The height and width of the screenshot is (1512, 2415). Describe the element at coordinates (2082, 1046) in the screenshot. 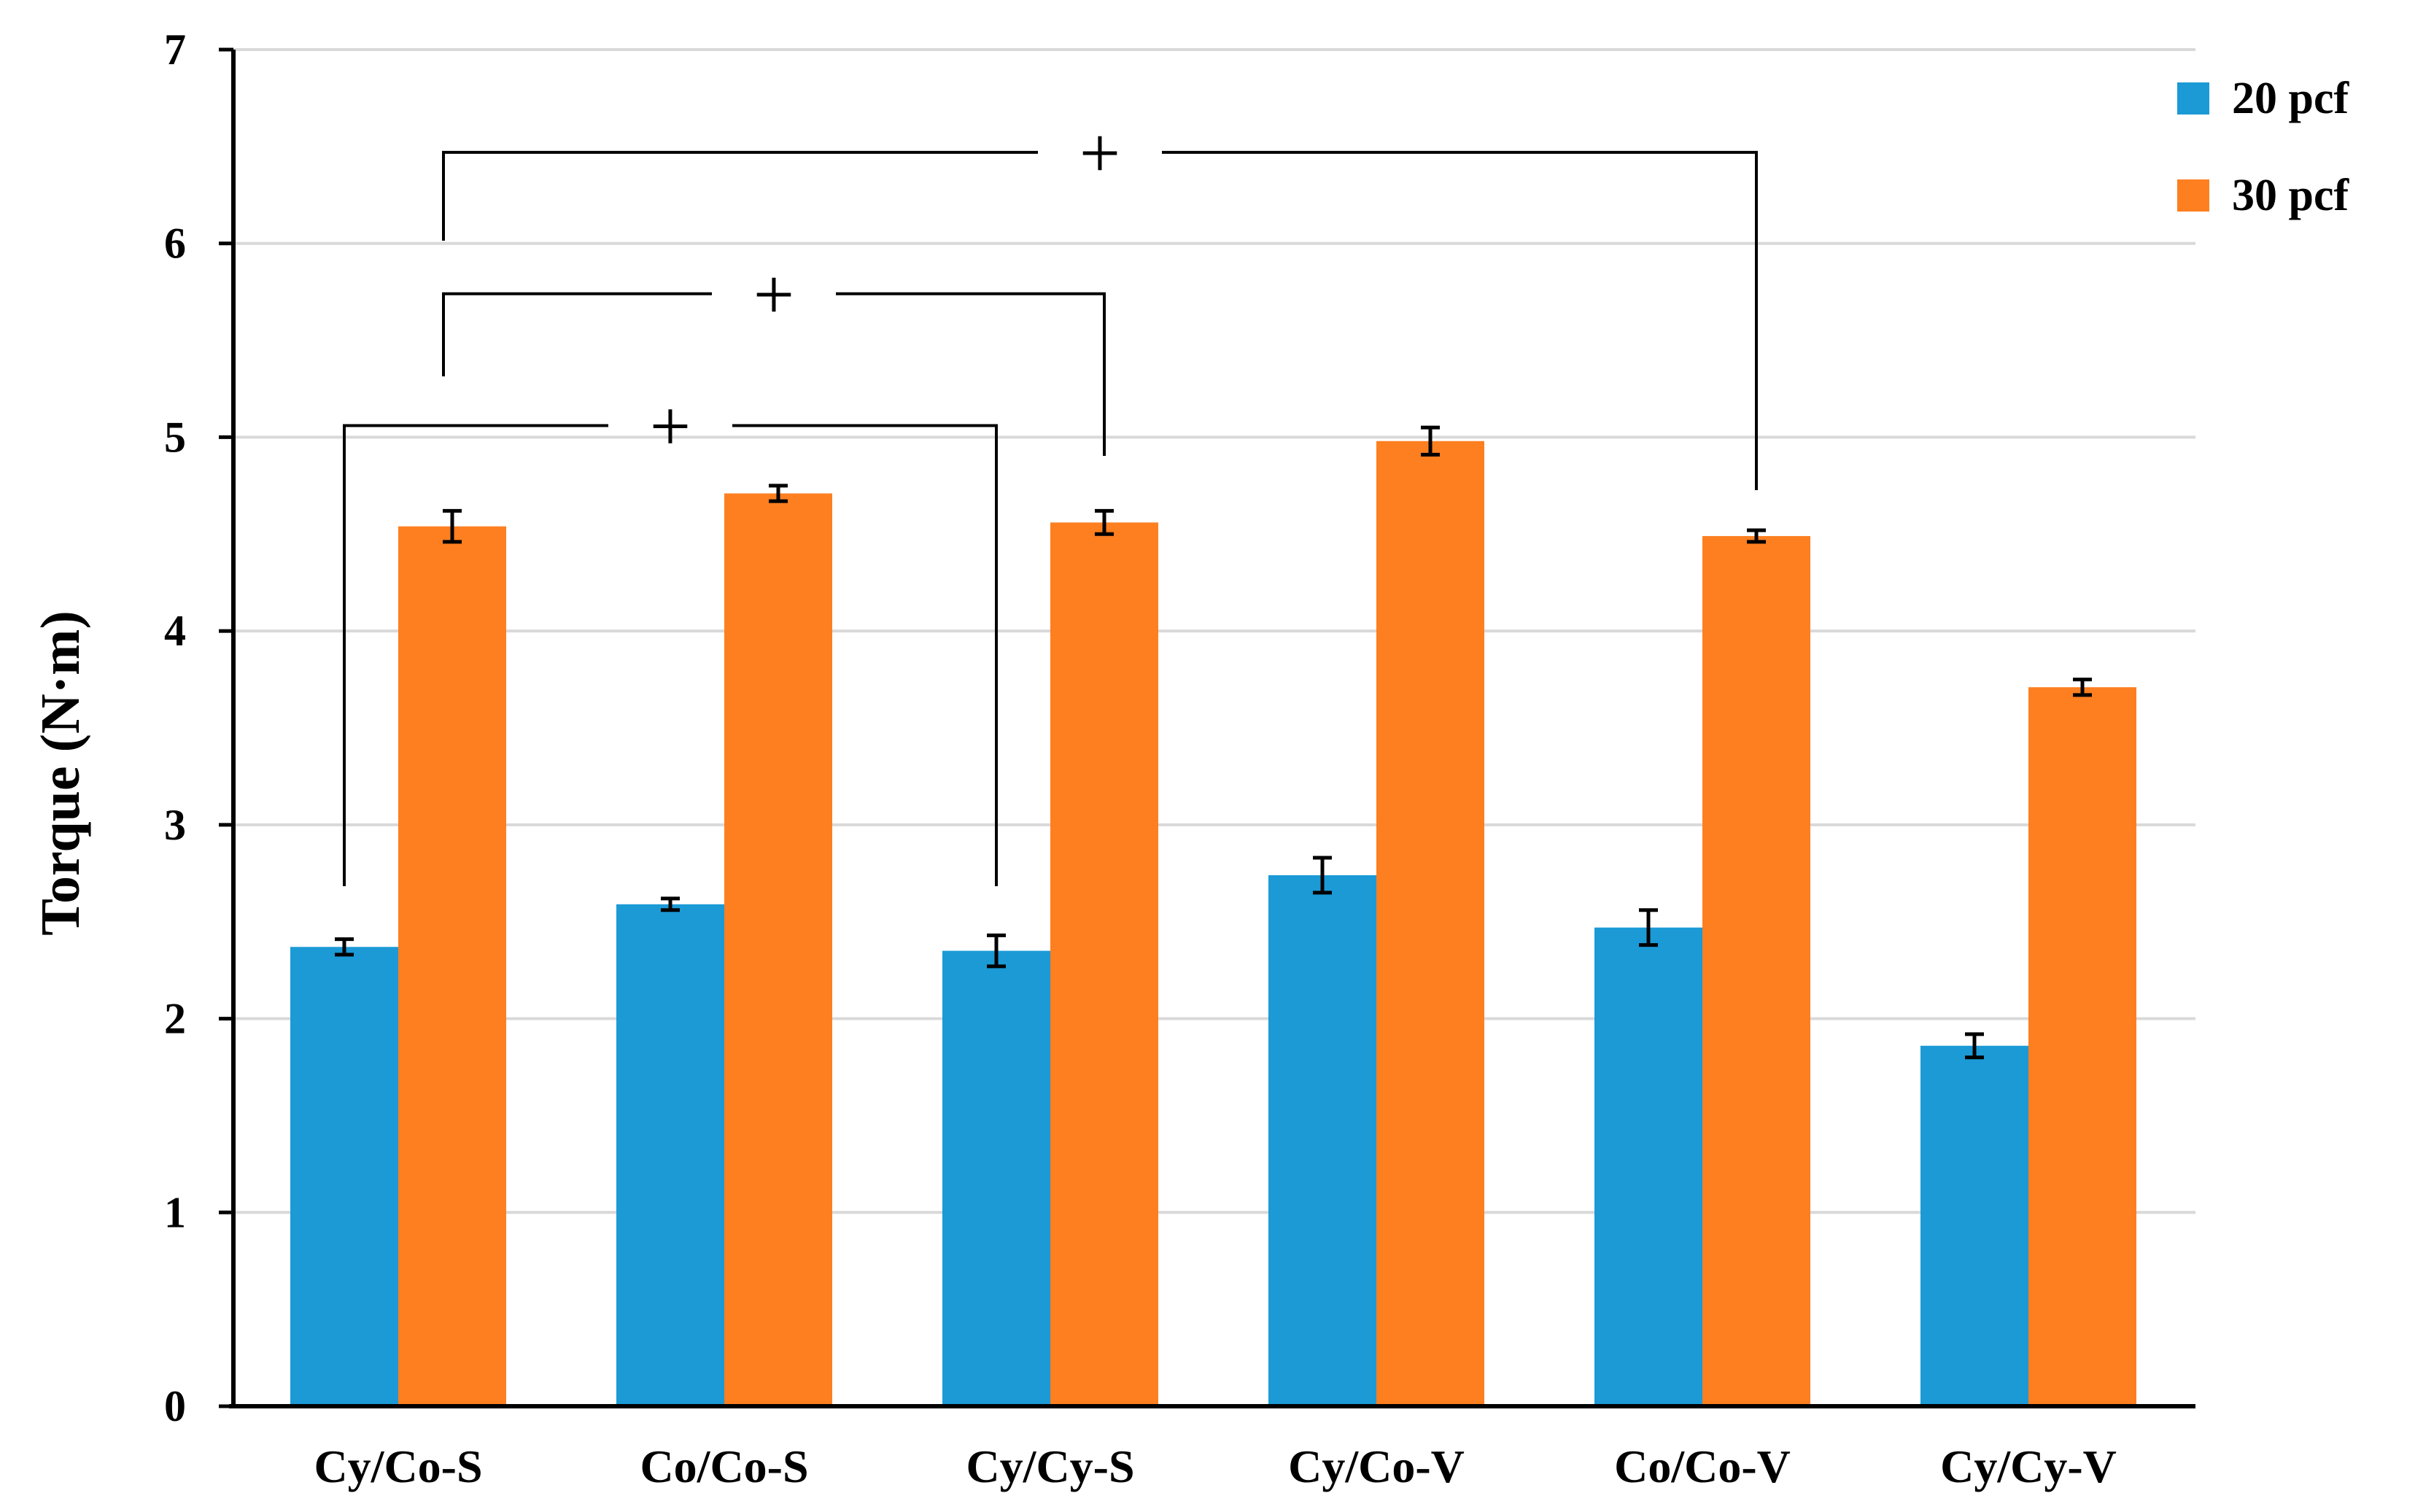

I see `bar-30pcf-cy-cy-v` at that location.